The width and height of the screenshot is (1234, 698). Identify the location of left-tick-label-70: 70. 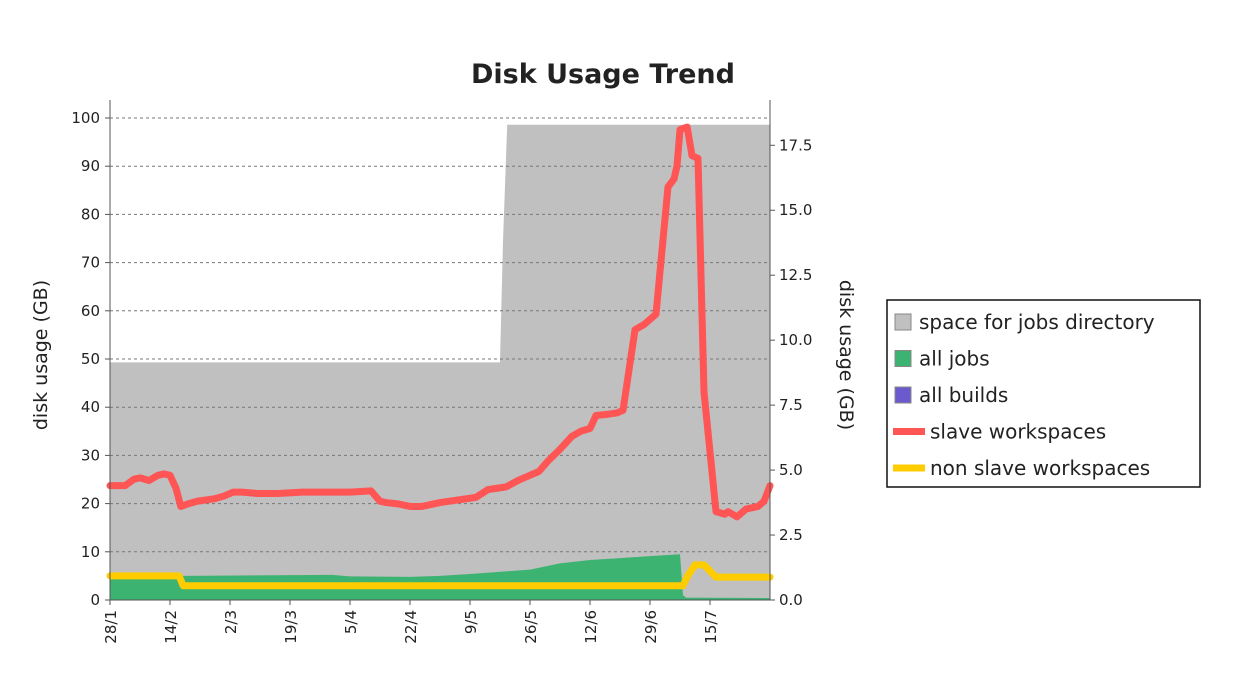
(90, 263).